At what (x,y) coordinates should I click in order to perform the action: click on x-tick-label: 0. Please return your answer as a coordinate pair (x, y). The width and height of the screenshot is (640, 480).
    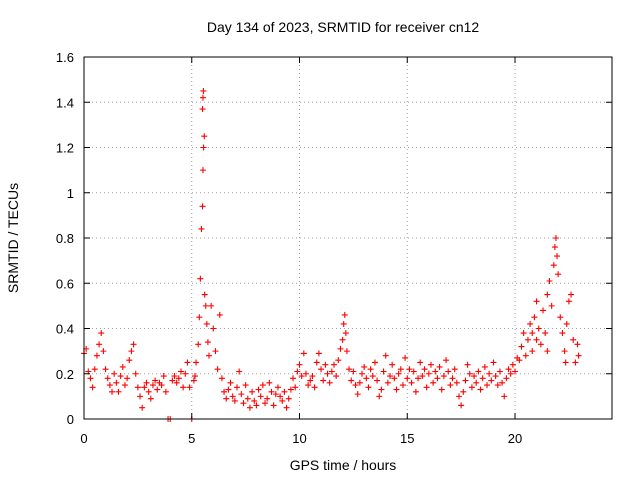
    Looking at the image, I should click on (83, 438).